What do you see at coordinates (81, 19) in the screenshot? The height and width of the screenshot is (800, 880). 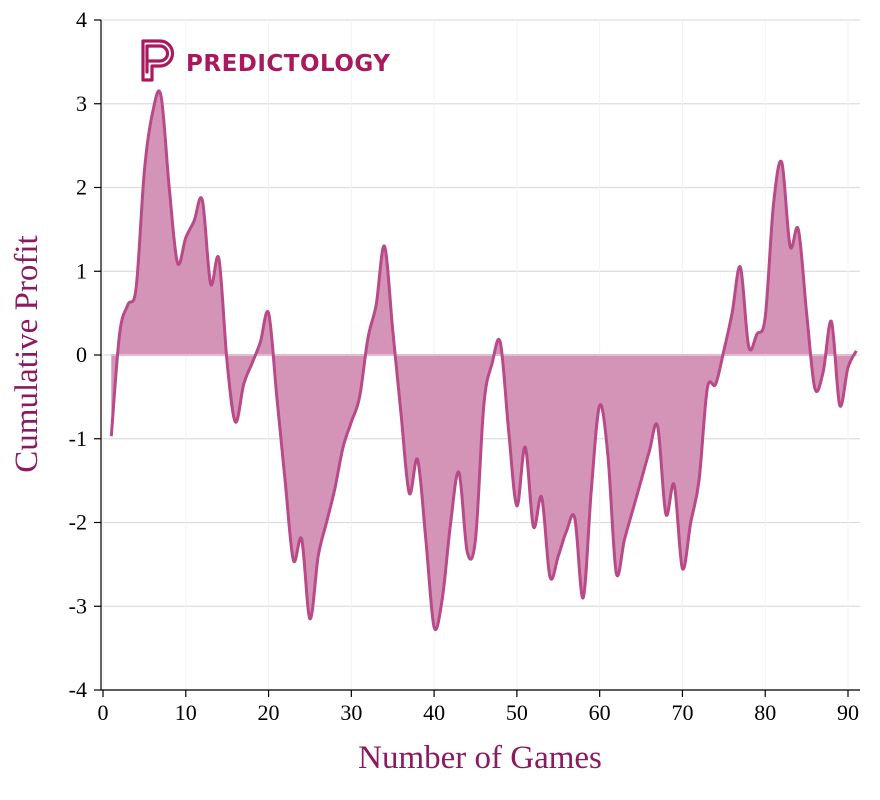 I see `y-tick-label: 4` at bounding box center [81, 19].